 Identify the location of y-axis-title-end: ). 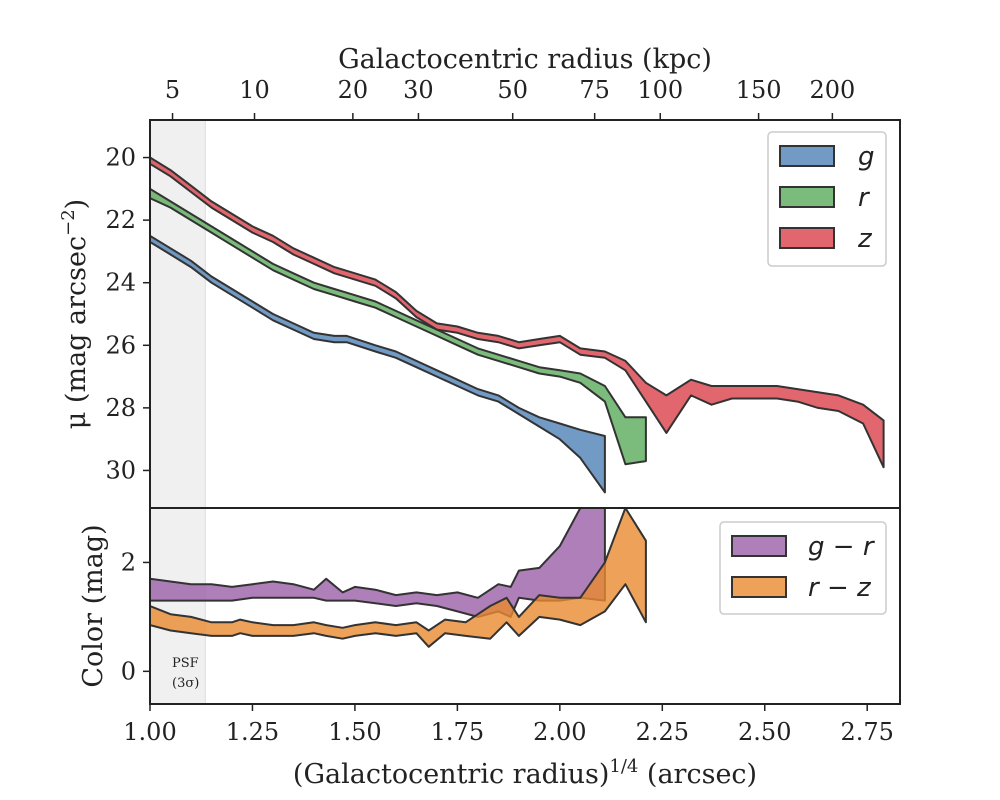
(76, 204).